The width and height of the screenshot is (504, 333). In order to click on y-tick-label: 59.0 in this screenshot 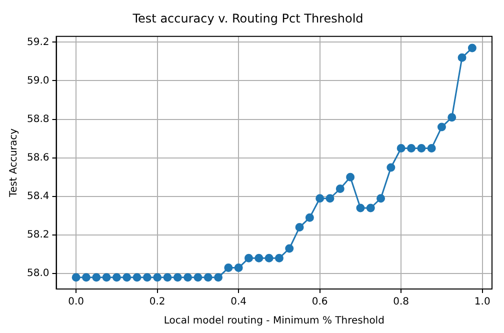, I will do `click(38, 80)`.